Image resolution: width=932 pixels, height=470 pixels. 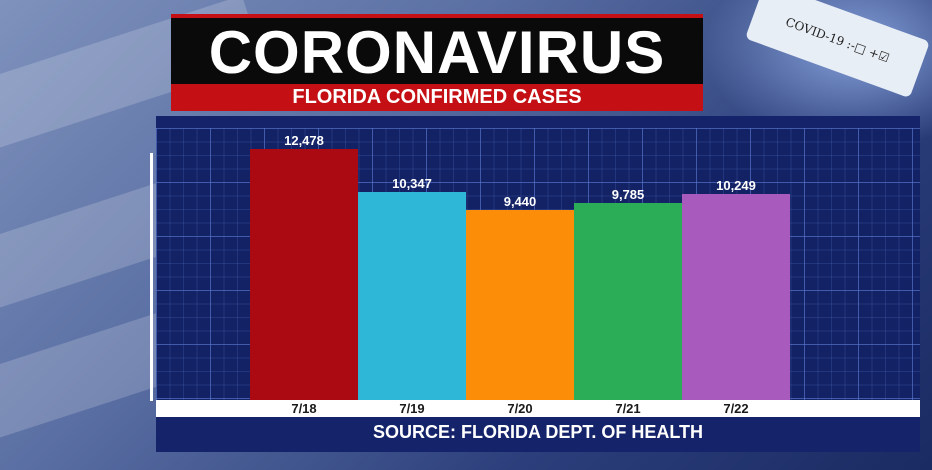 I want to click on subtitle-banner: FLORIDA CONFIRMED CASES, so click(x=437, y=97).